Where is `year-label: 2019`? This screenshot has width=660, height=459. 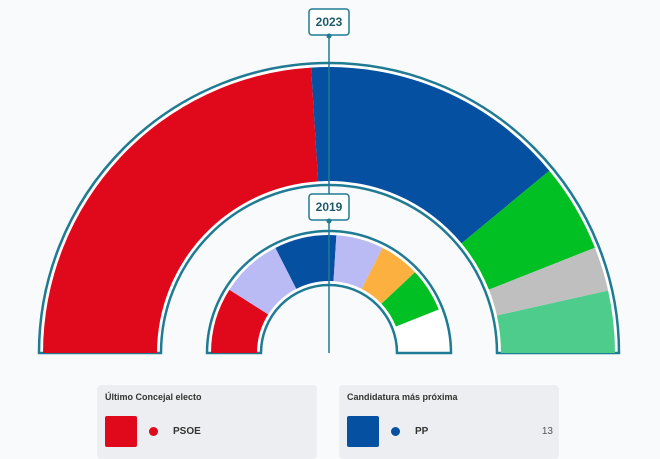 year-label: 2019 is located at coordinates (329, 207).